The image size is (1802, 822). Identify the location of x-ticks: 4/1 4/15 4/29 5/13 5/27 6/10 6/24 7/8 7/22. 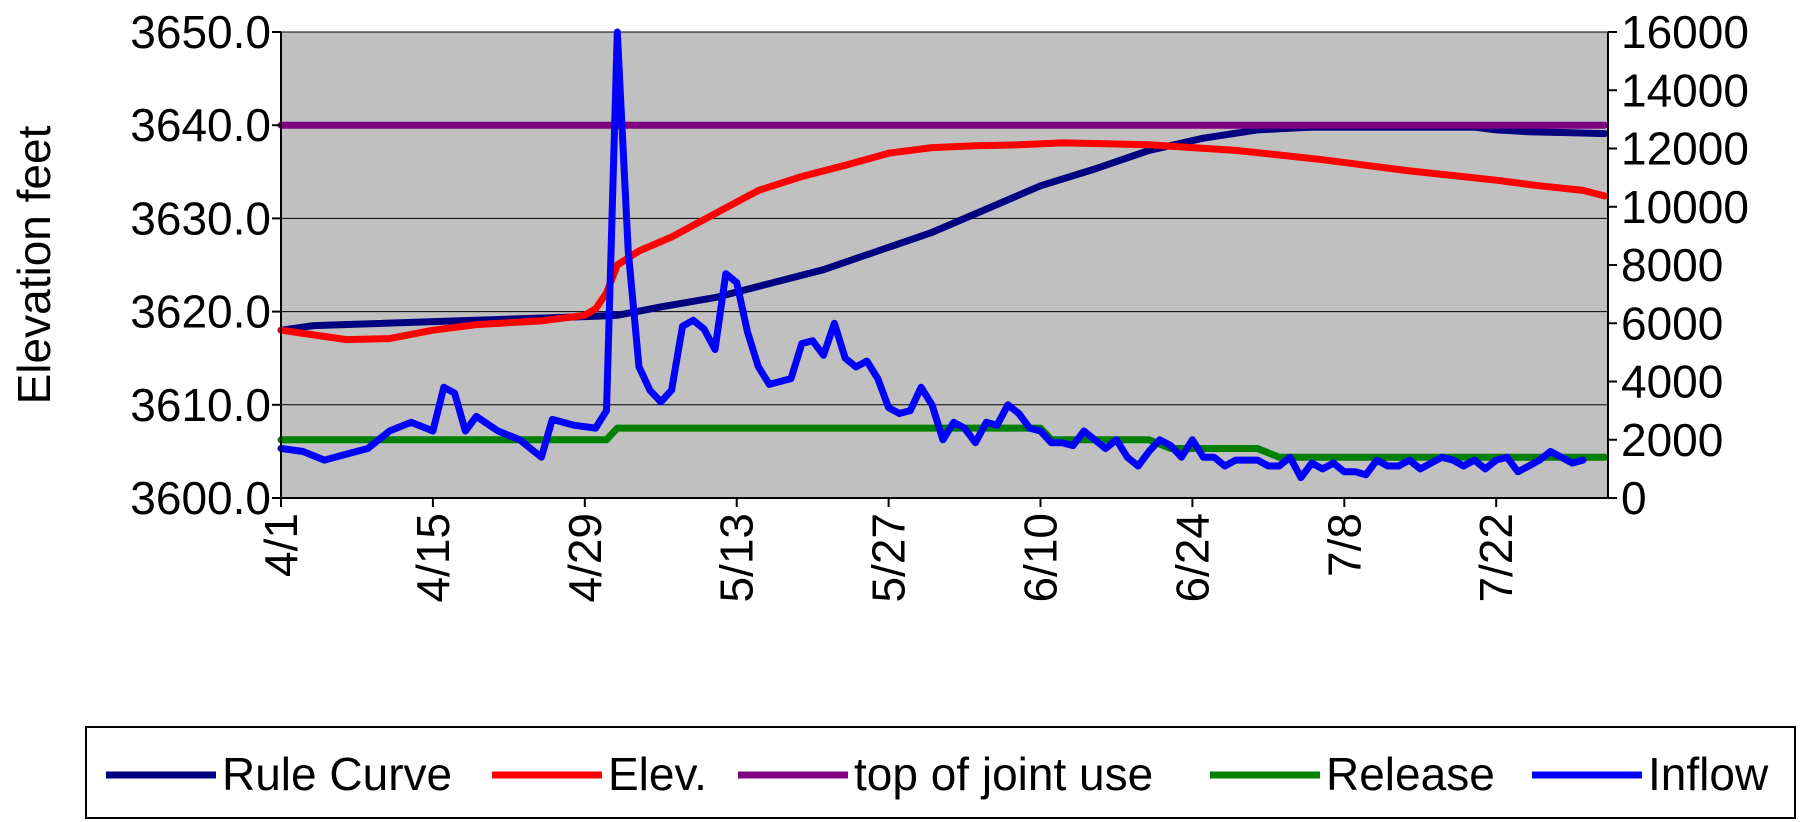
(888, 550).